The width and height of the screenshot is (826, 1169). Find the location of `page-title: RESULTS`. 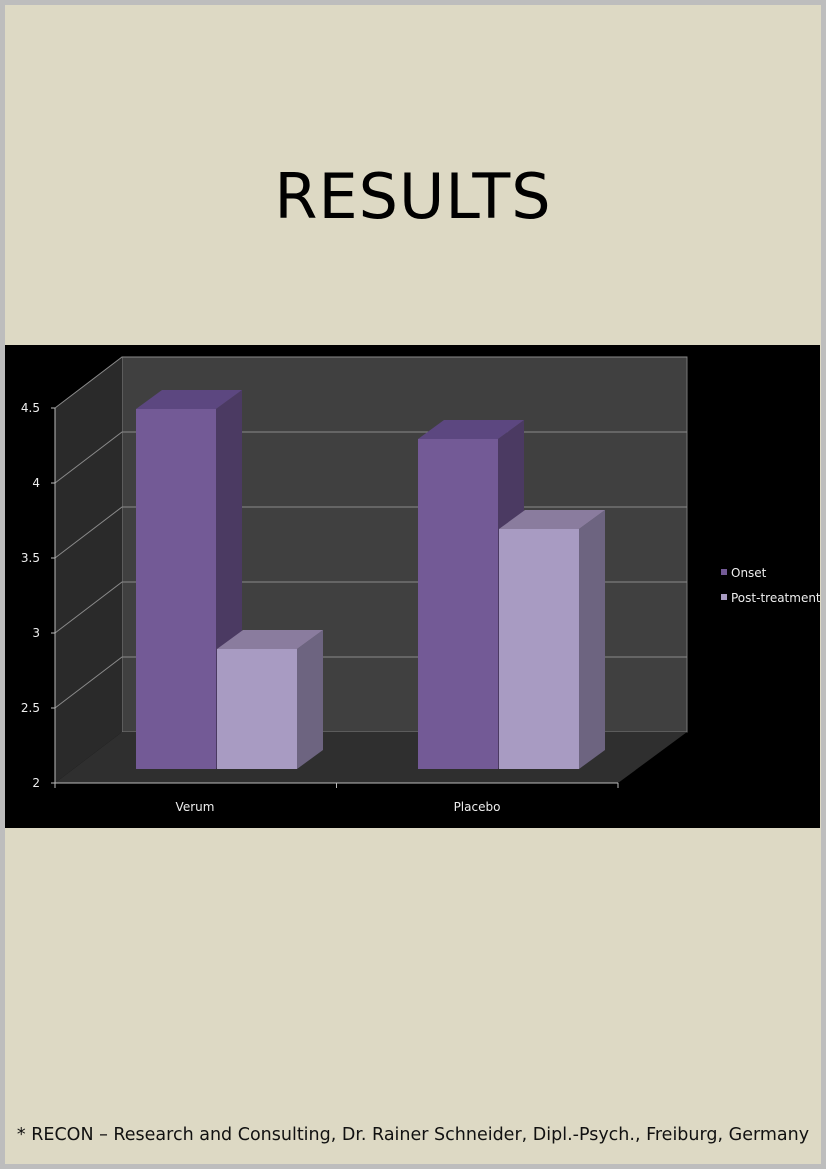

page-title: RESULTS is located at coordinates (413, 196).